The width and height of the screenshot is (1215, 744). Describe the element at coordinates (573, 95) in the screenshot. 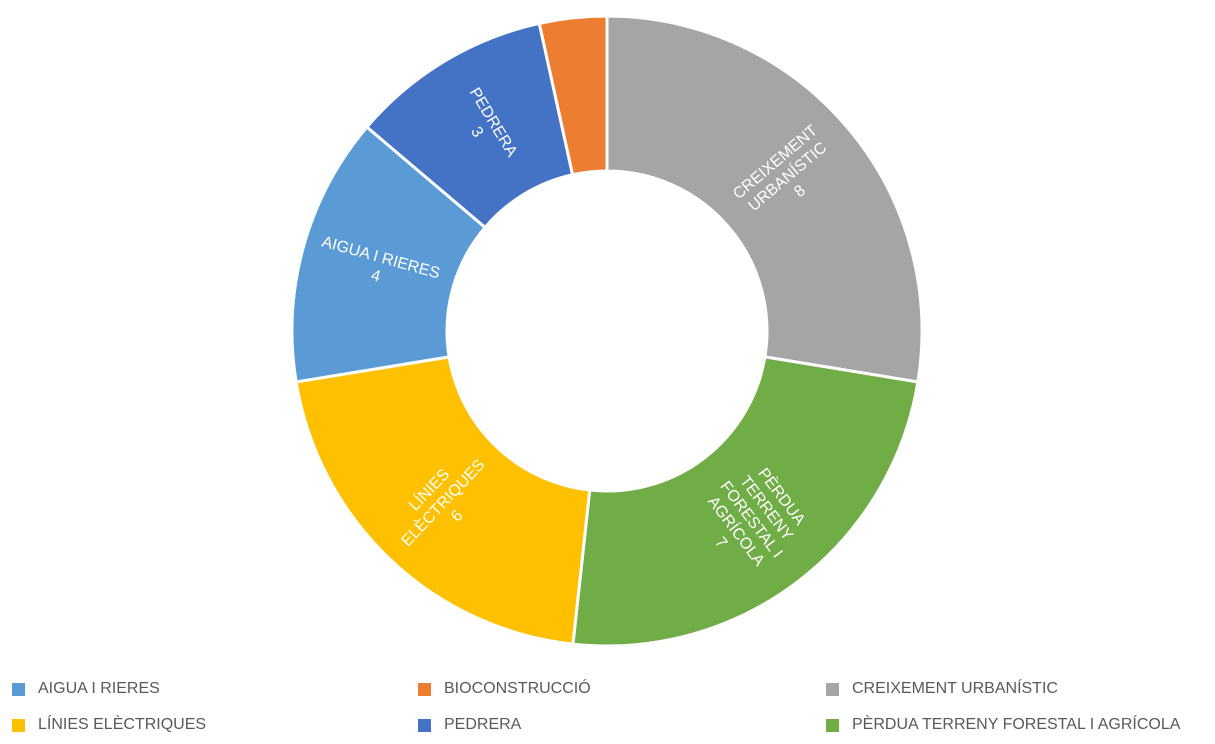

I see `slice-bioconstruccio` at that location.